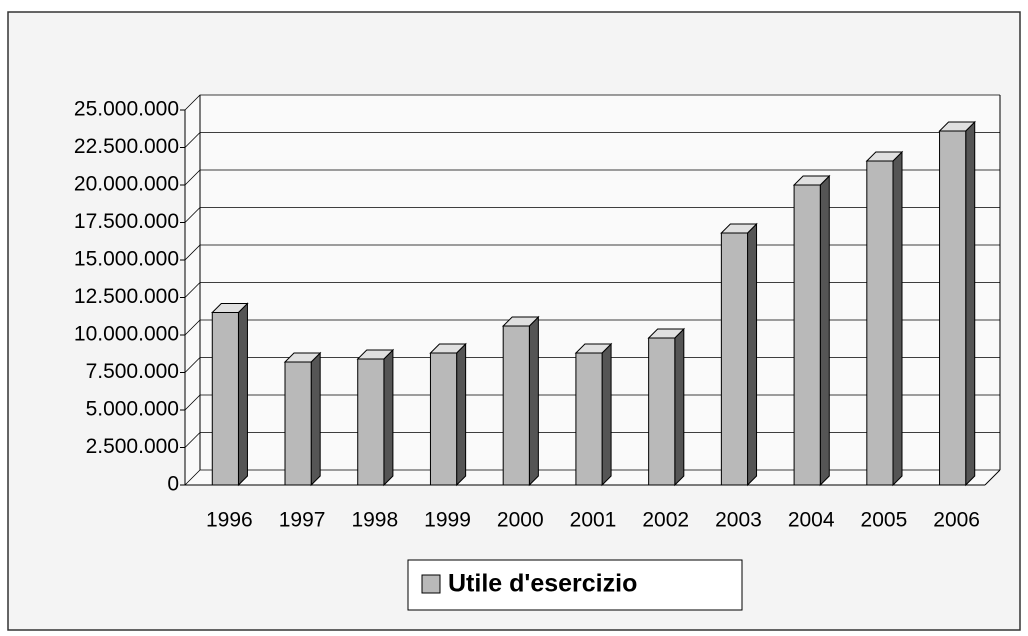 The image size is (1028, 636). Describe the element at coordinates (542, 584) in the screenshot. I see `legend-label: Utile d'esercizio` at that location.